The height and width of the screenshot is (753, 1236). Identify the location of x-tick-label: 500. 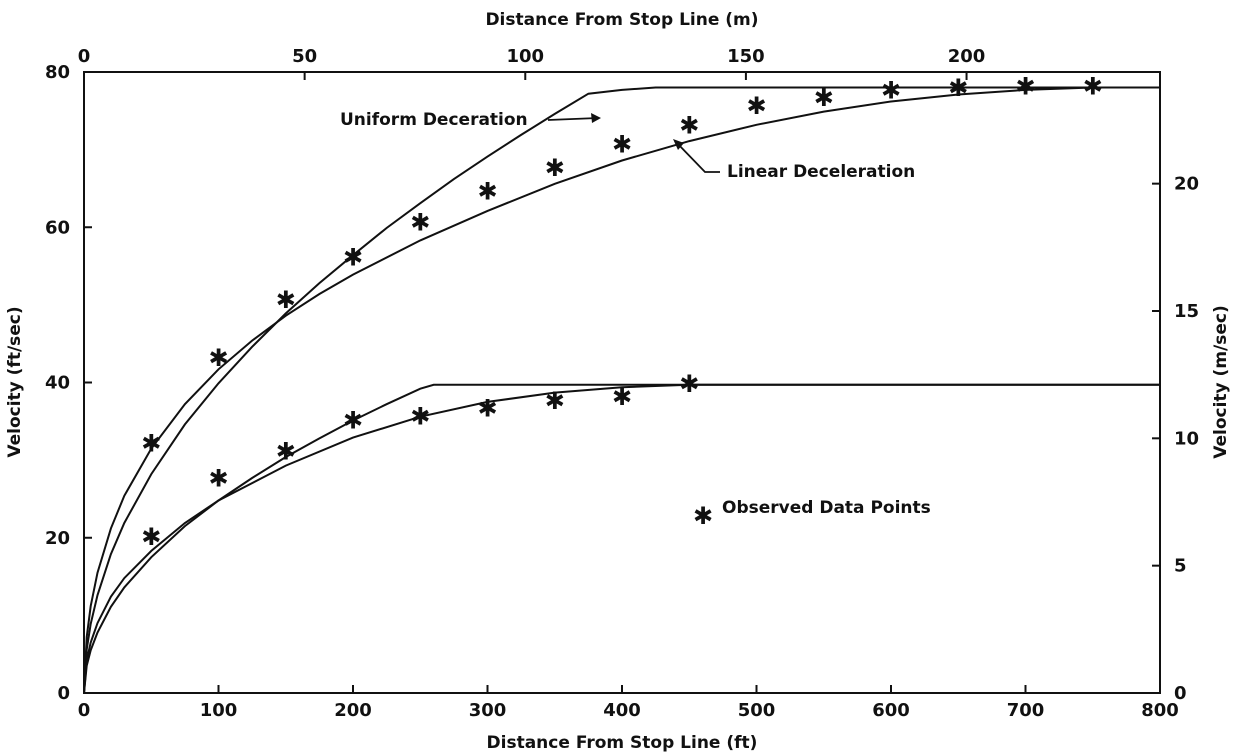
(757, 710).